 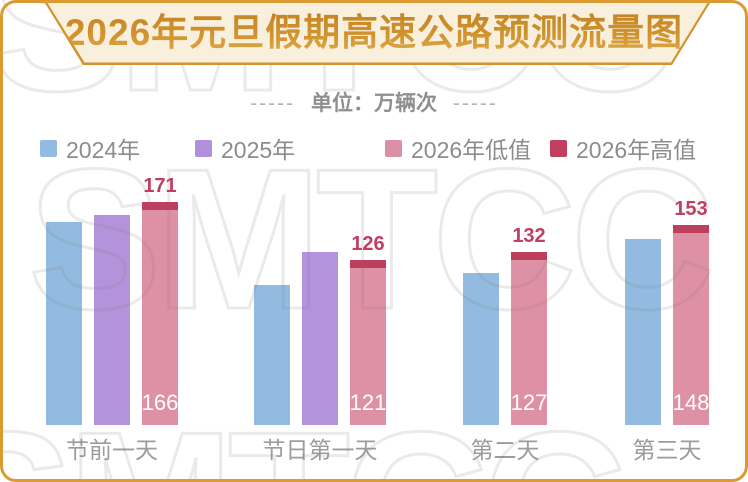 What do you see at coordinates (103, 150) in the screenshot?
I see `legend-label: 2024年` at bounding box center [103, 150].